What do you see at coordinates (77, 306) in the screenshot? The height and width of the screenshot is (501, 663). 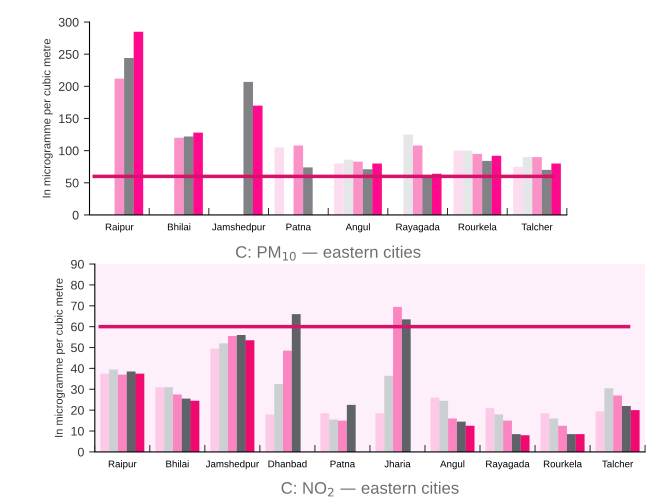 I see `y-tick-label: 70` at bounding box center [77, 306].